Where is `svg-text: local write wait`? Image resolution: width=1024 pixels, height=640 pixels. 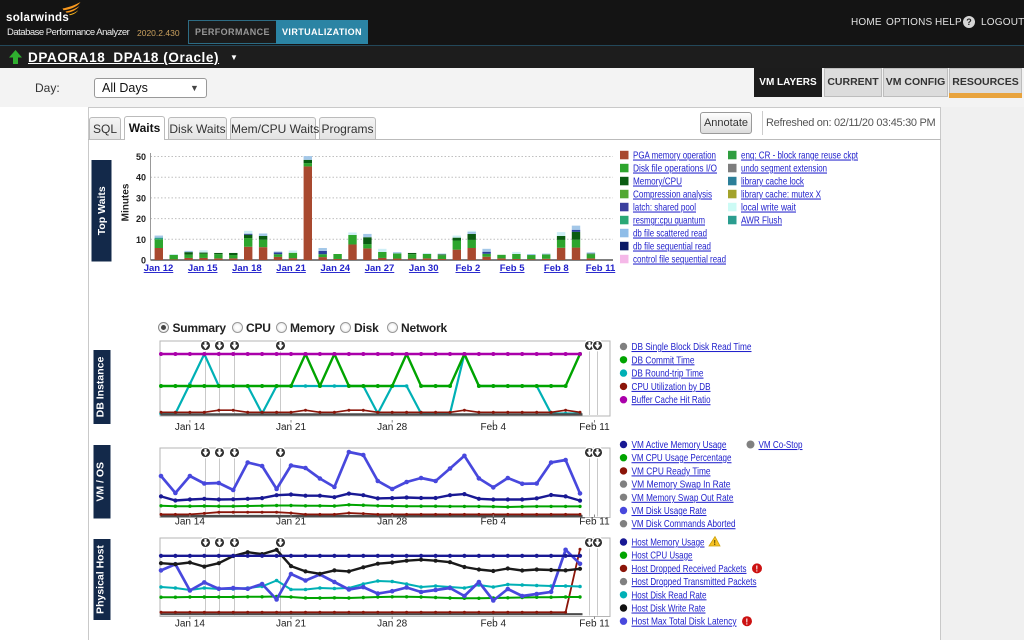
svg-text: local write wait is located at coordinates (768, 208).